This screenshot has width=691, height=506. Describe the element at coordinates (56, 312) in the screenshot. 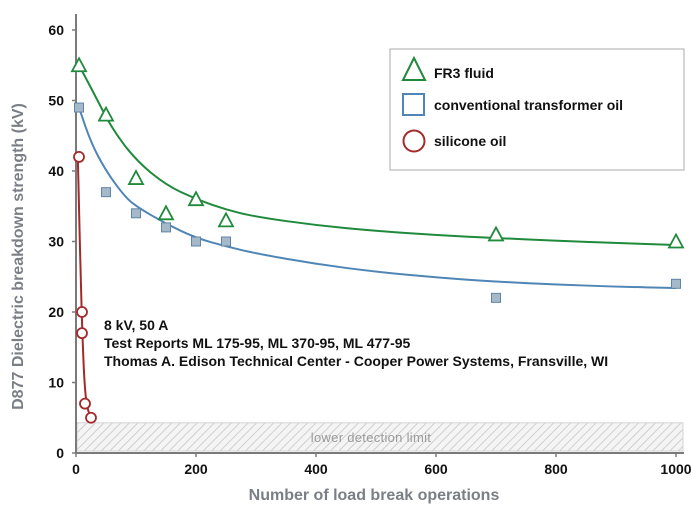

I see `y-tick-label: 20` at that location.